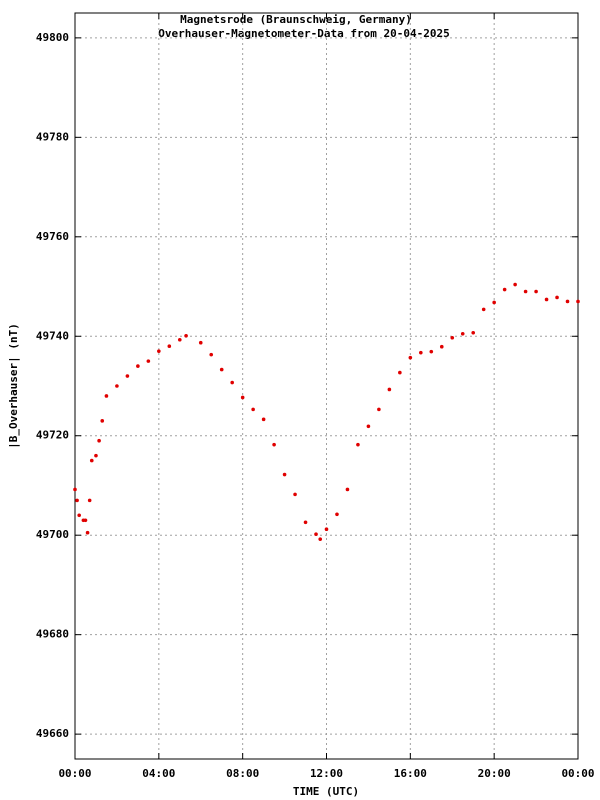 The width and height of the screenshot is (600, 800). I want to click on x-tick-label: 16:00, so click(410, 773).